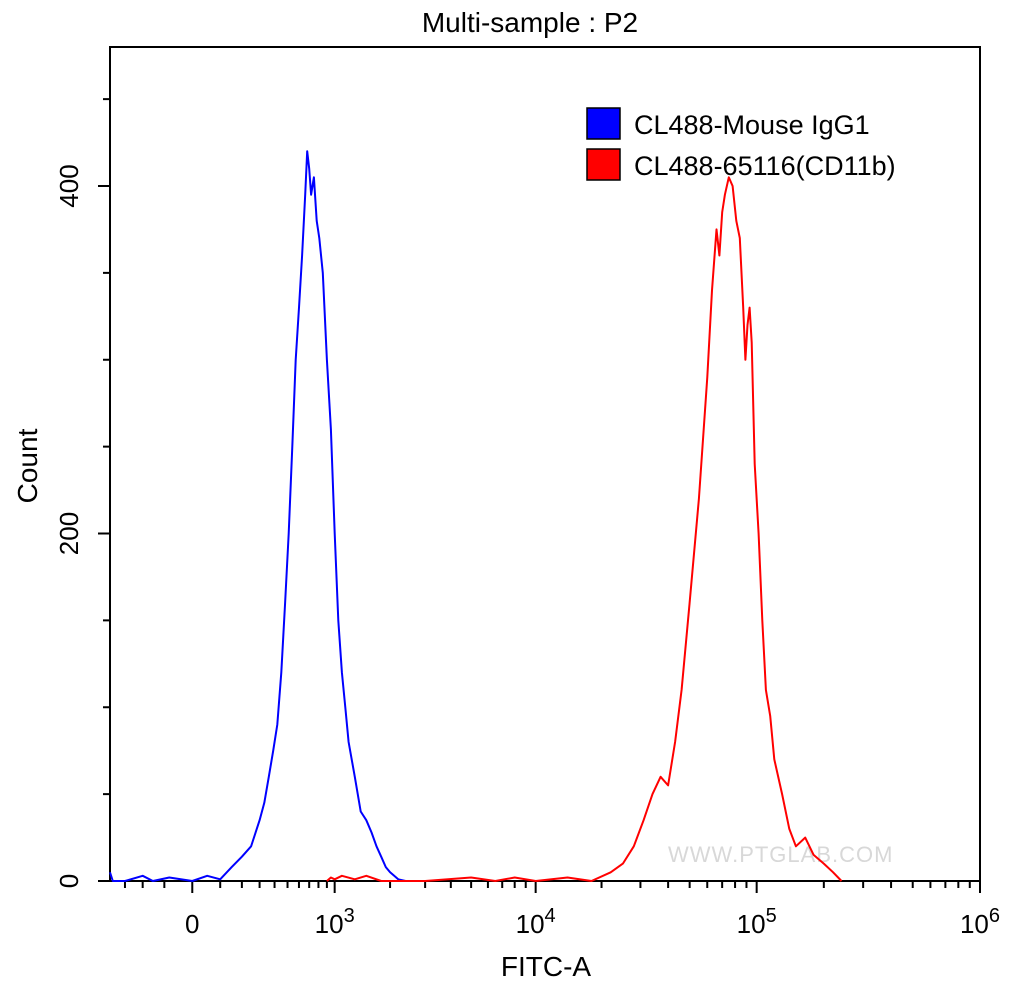 The width and height of the screenshot is (1024, 985). I want to click on y-tick-label: 0, so click(69, 881).